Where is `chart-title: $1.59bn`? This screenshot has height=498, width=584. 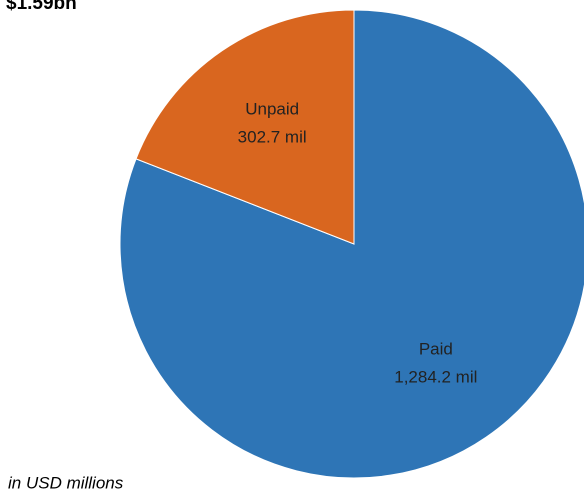
chart-title: $1.59bn is located at coordinates (41, 7).